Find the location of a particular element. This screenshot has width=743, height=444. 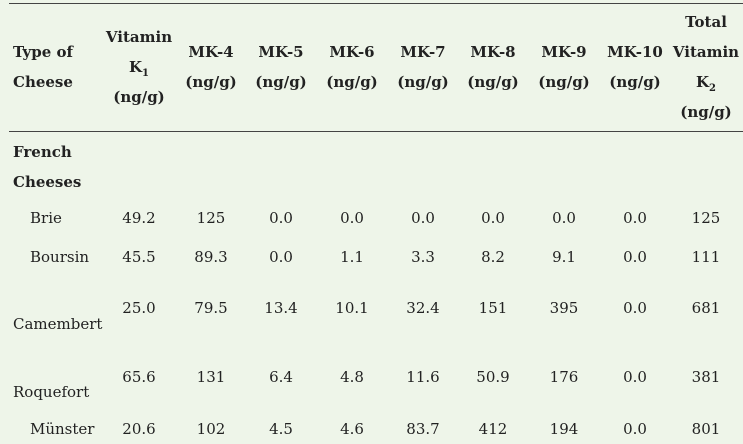

row-name: Camembert is located at coordinates (58, 324).